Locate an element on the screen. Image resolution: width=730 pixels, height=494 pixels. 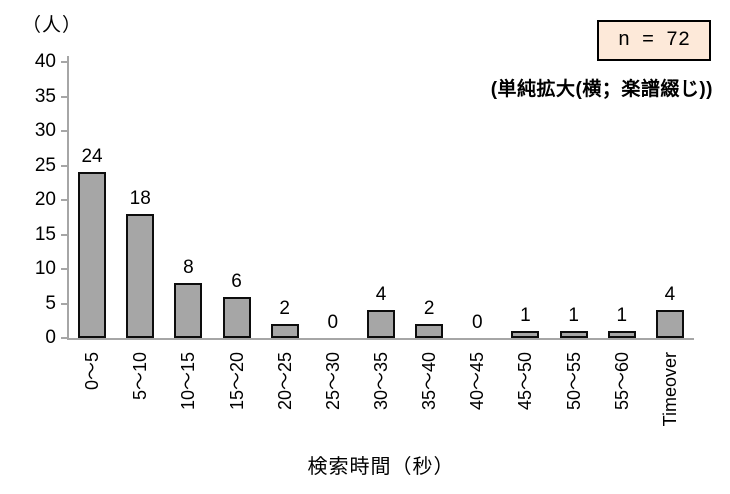
x-tick-label: 45〜50 is located at coordinates (525, 381).